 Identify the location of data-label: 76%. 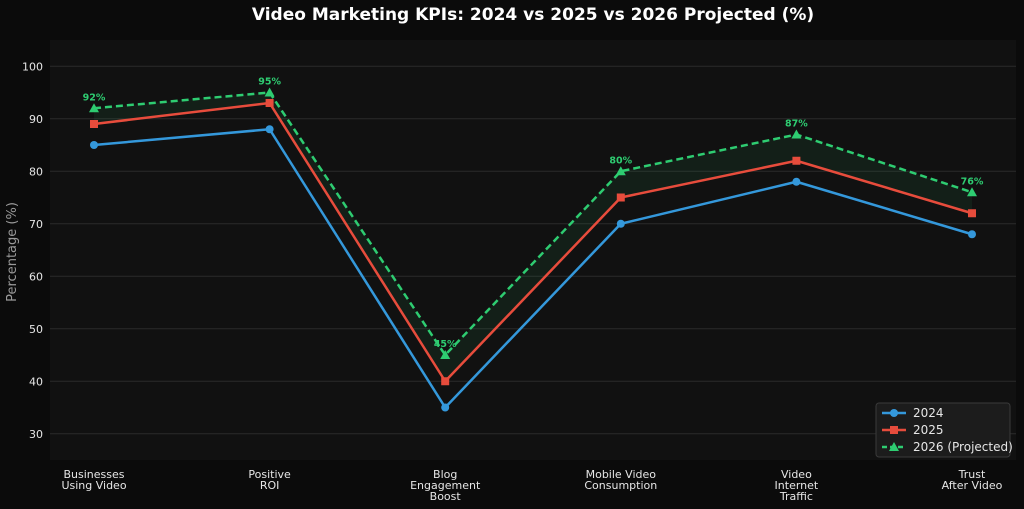
(972, 181).